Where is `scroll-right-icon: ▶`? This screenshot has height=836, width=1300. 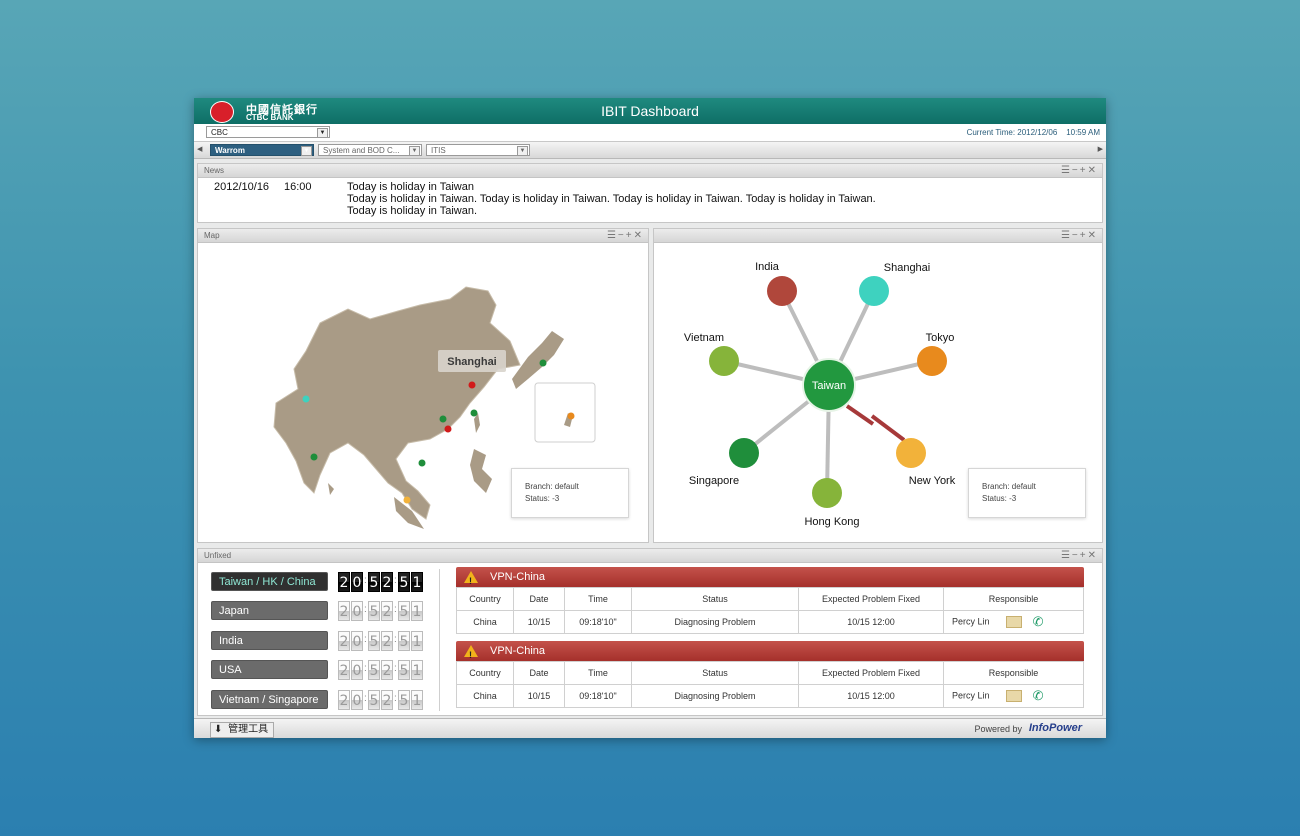
scroll-right-icon: ▶ is located at coordinates (1100, 149).